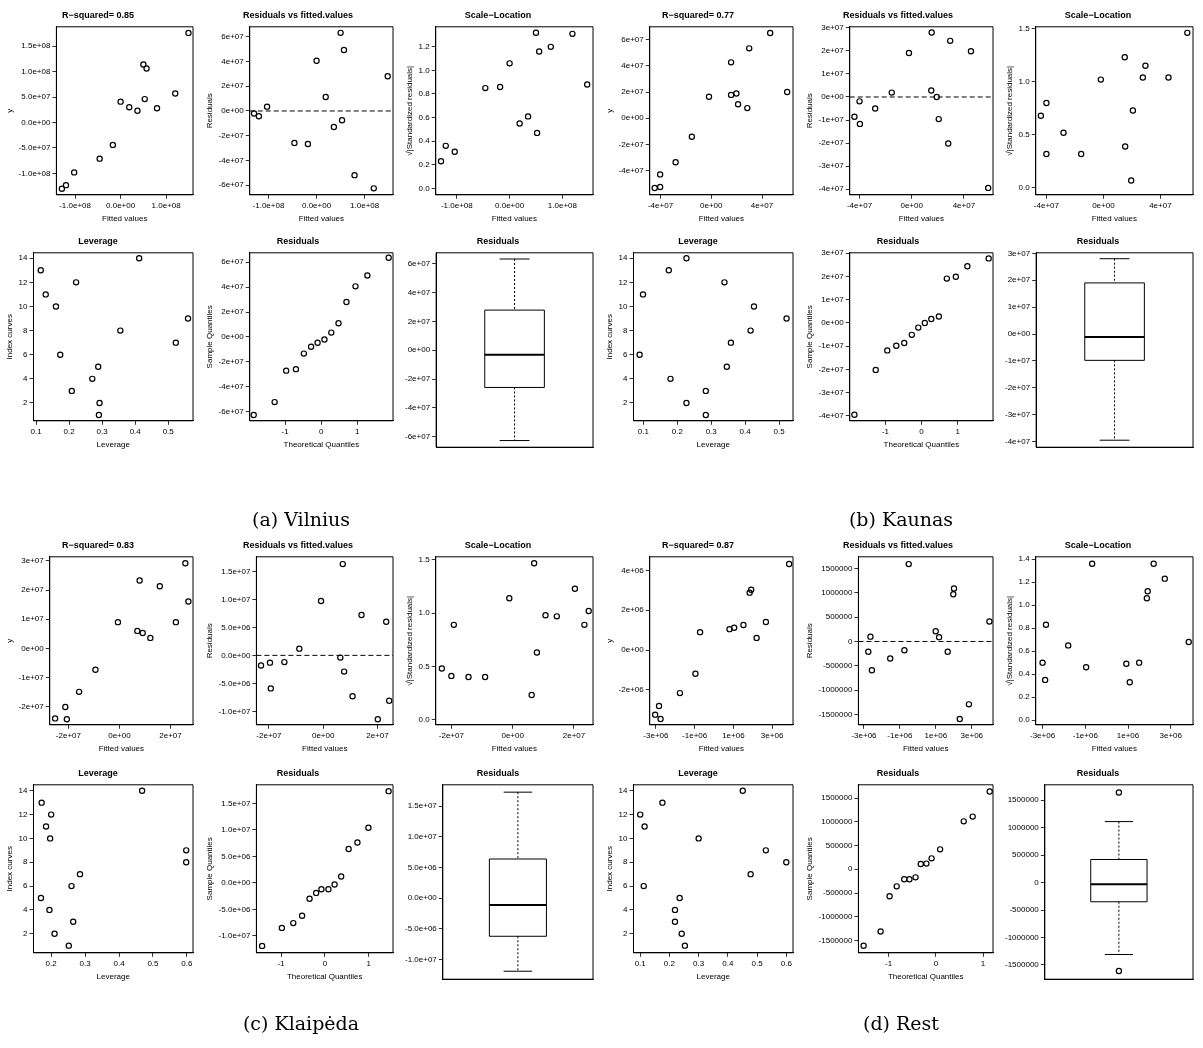 The height and width of the screenshot is (1048, 1203). Describe the element at coordinates (711, 431) in the screenshot. I see `x-tick-label: 0.3` at that location.